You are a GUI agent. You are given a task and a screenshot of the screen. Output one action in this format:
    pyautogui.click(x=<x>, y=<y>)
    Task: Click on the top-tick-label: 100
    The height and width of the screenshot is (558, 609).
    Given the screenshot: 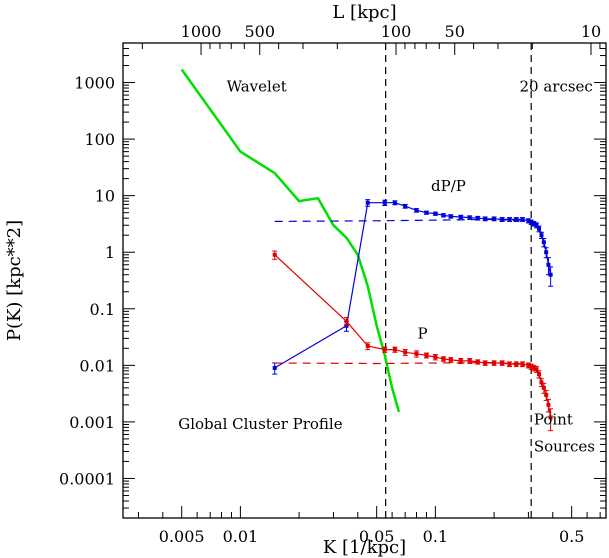 What is the action you would take?
    pyautogui.click(x=396, y=31)
    